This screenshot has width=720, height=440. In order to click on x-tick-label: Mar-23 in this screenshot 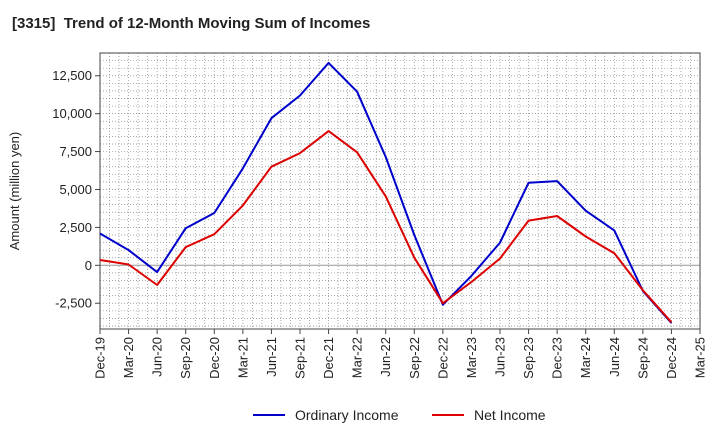, I will do `click(471, 357)`.